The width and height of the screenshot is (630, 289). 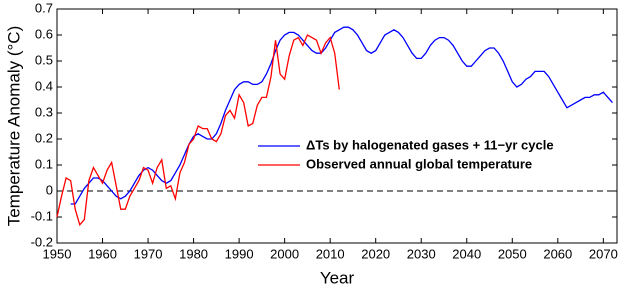 What do you see at coordinates (44, 33) in the screenshot?
I see `y-tick-label: 0.6` at bounding box center [44, 33].